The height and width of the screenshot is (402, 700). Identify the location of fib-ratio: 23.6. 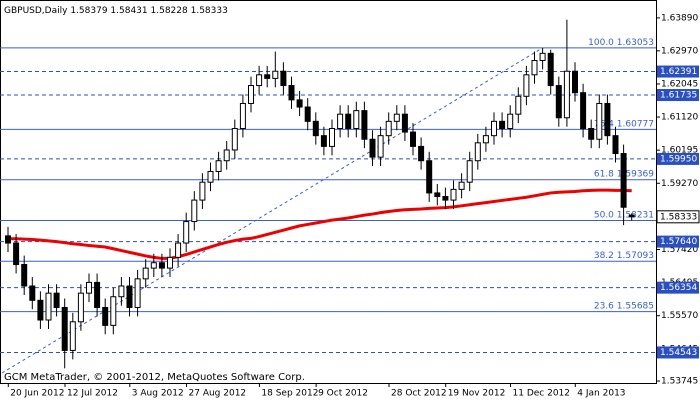
(604, 306).